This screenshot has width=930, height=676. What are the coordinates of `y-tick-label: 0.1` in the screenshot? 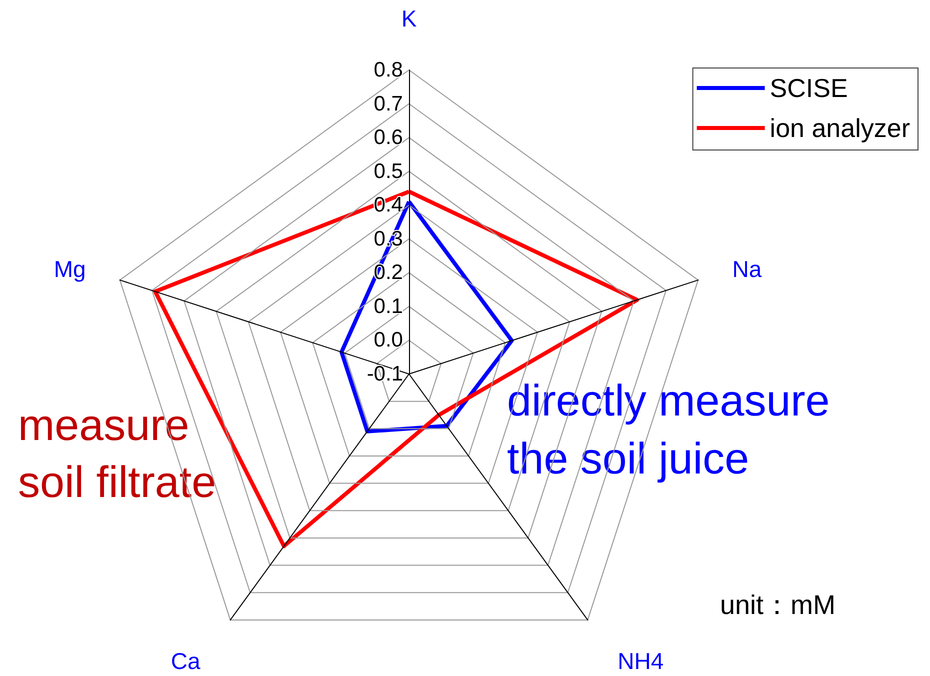 It's located at (388, 306).